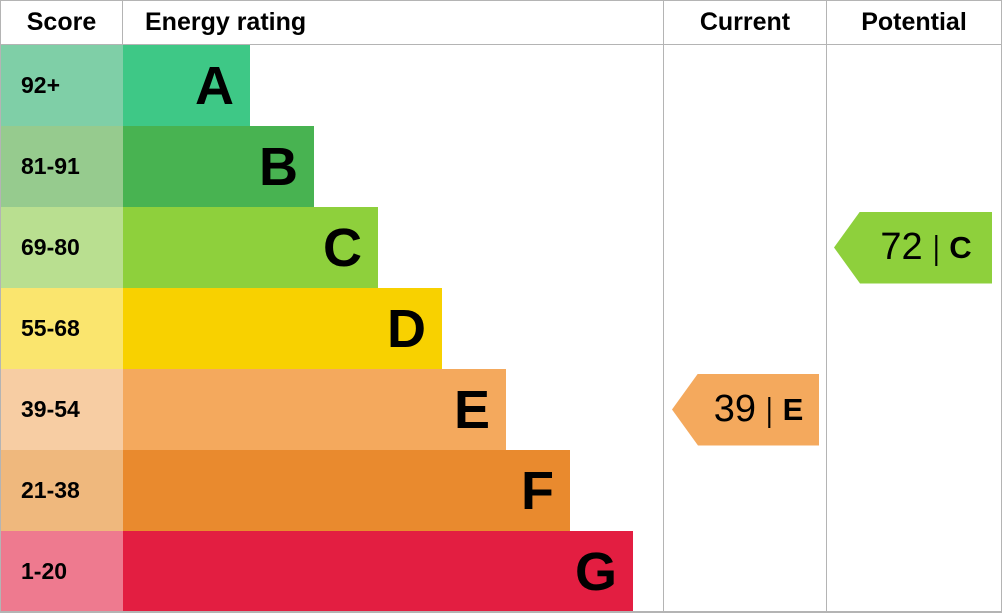 This screenshot has width=1002, height=613. I want to click on band-bar-g: G, so click(378, 571).